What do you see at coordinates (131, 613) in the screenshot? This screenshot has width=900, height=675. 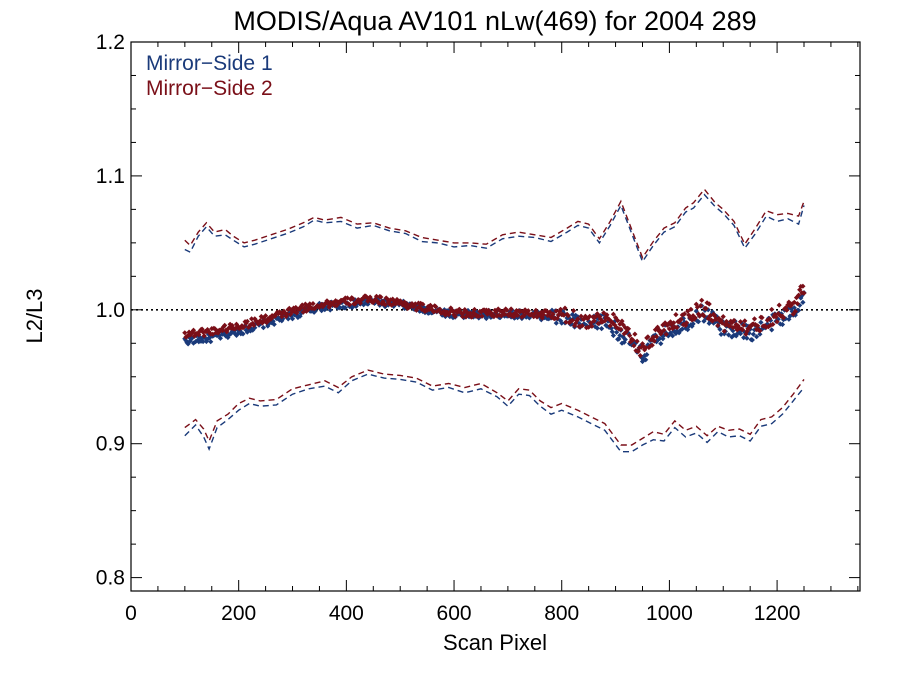 I see `x-tick-label: 0` at bounding box center [131, 613].